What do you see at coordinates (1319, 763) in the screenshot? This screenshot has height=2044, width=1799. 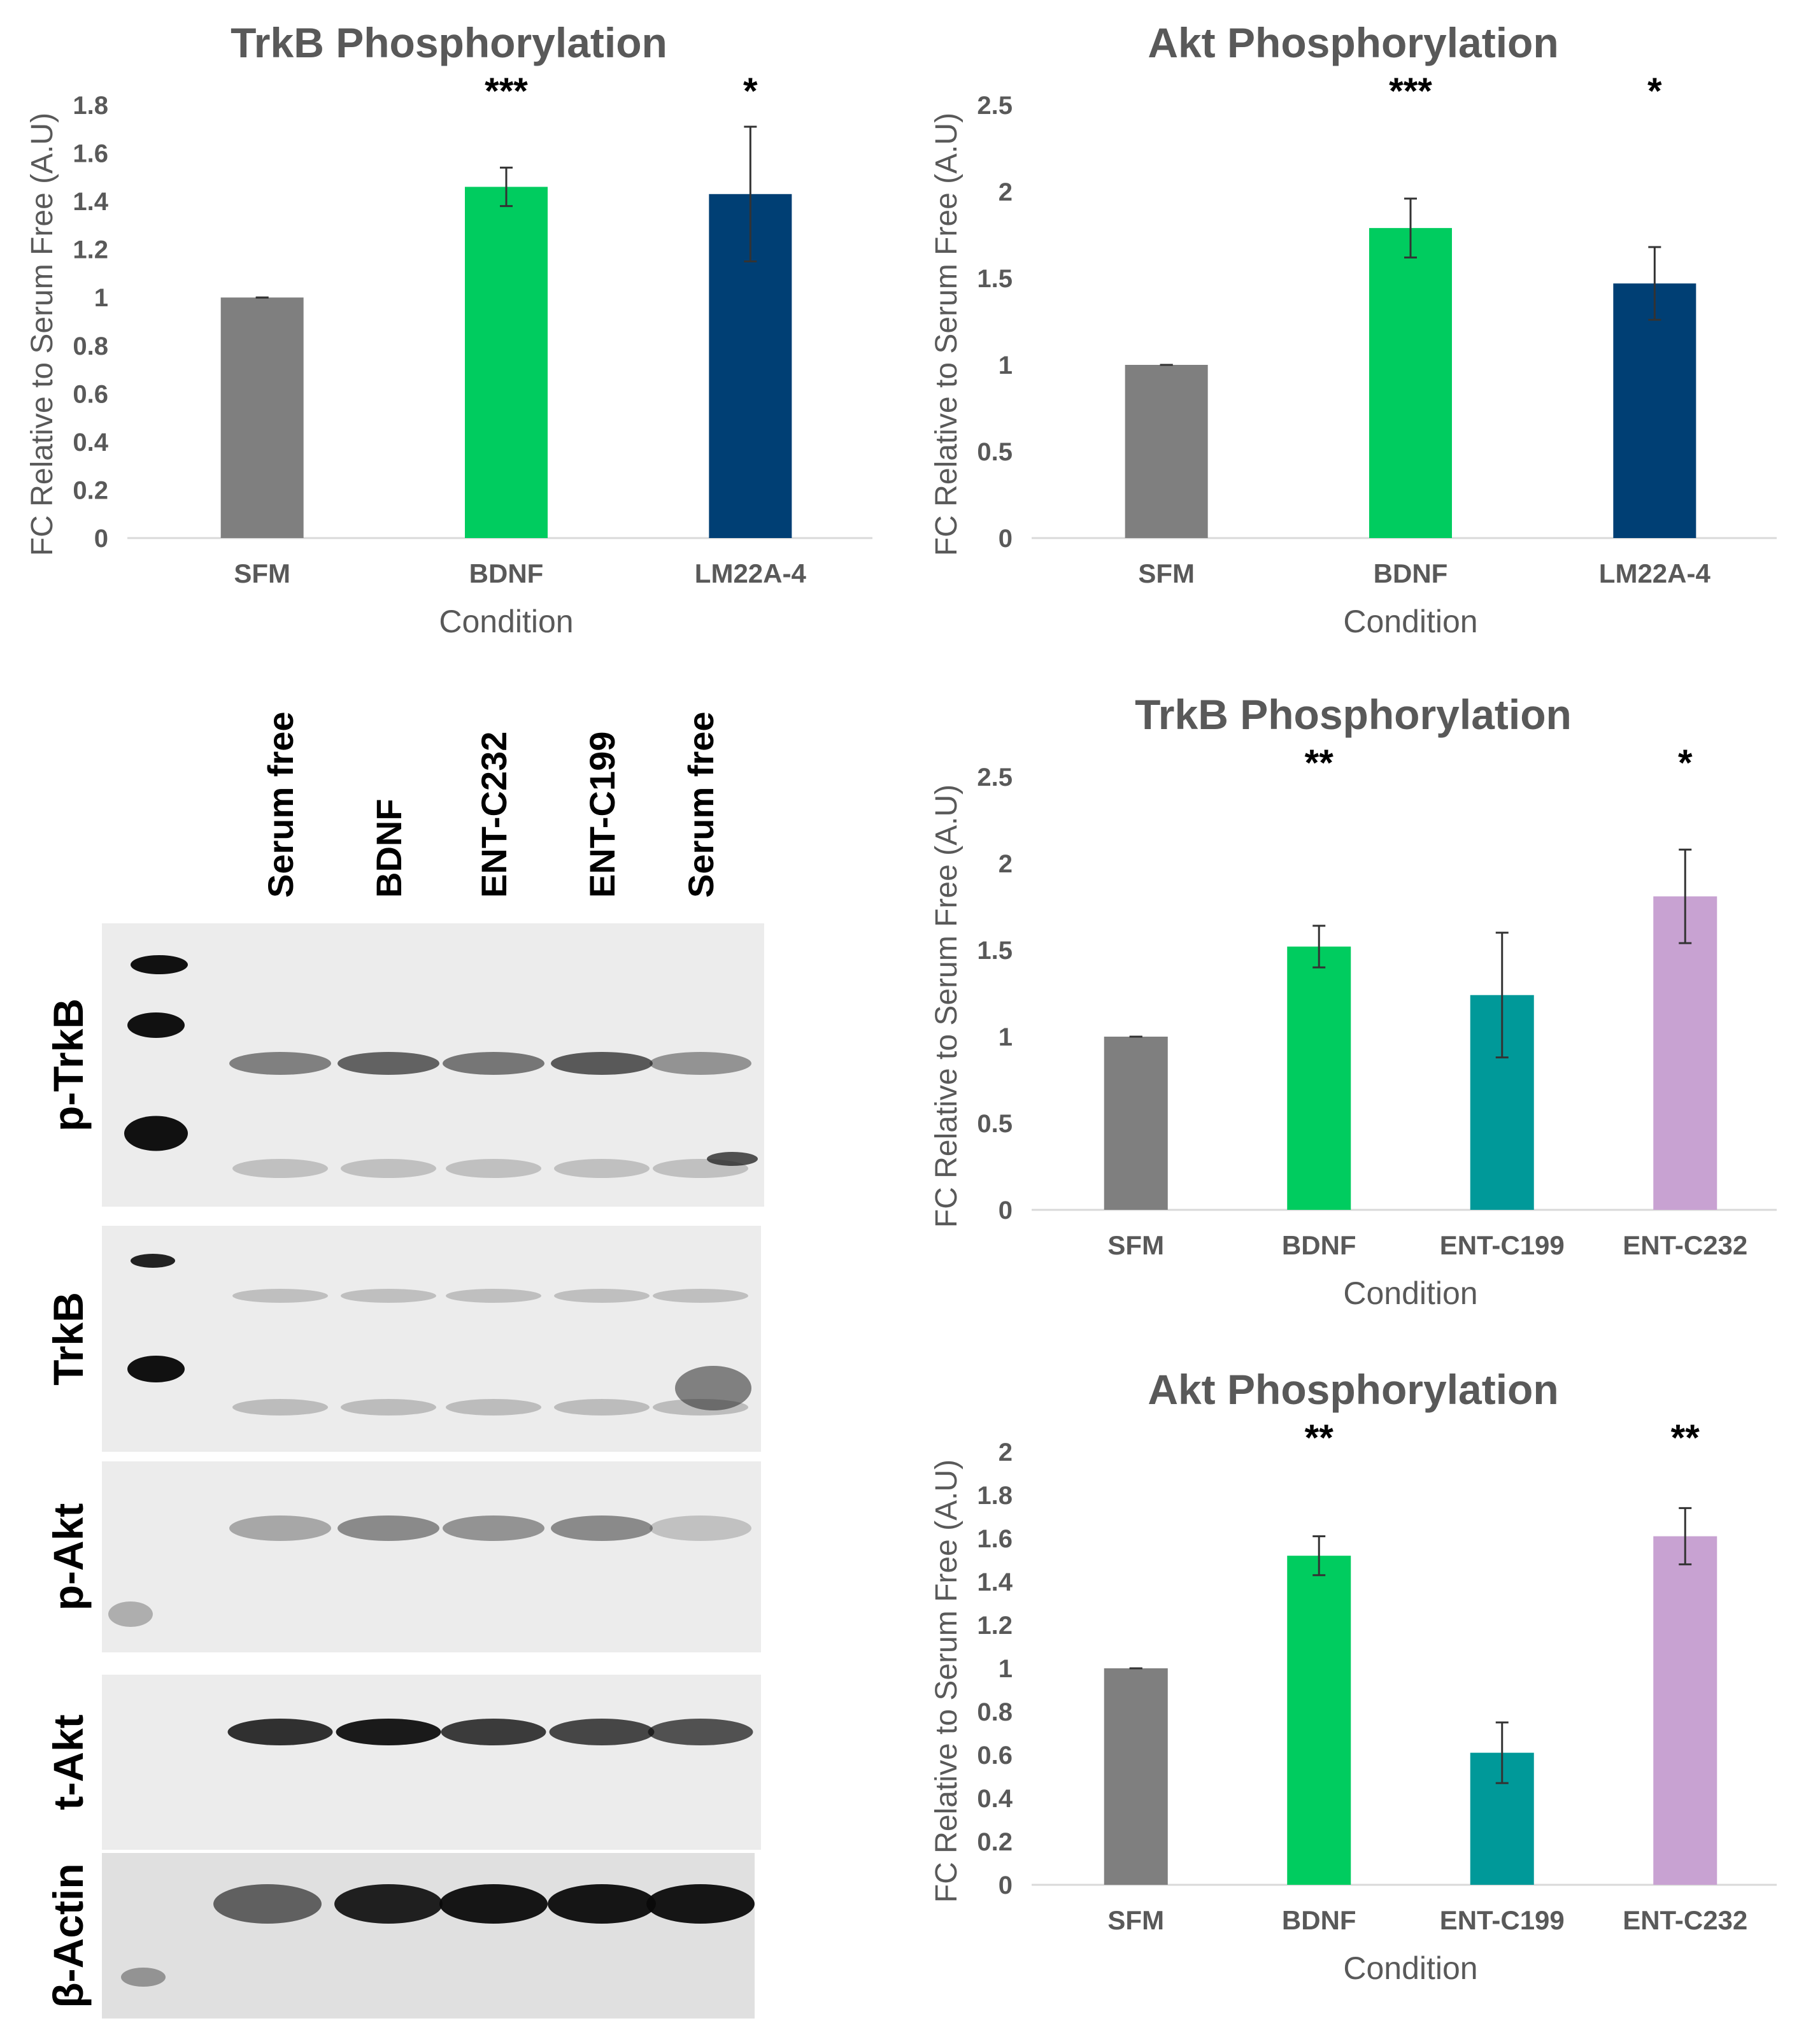 I see `significance-label-bdnf: **` at bounding box center [1319, 763].